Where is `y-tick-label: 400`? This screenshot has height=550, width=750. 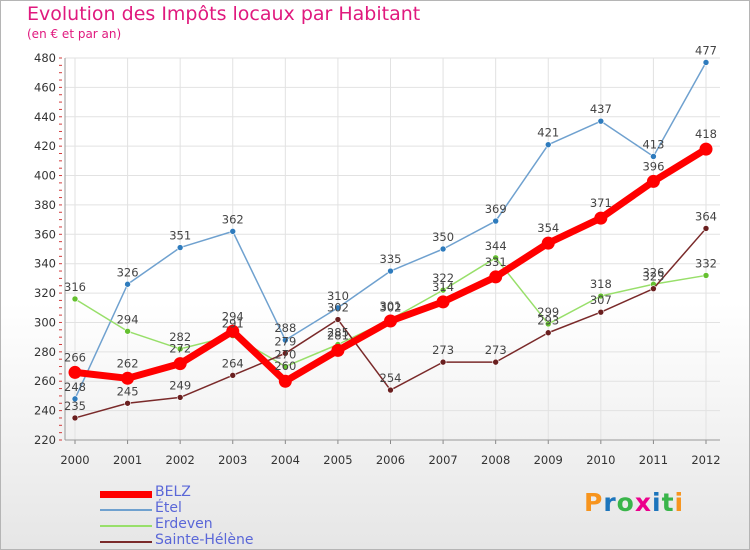 y-tick-label: 400 is located at coordinates (45, 176).